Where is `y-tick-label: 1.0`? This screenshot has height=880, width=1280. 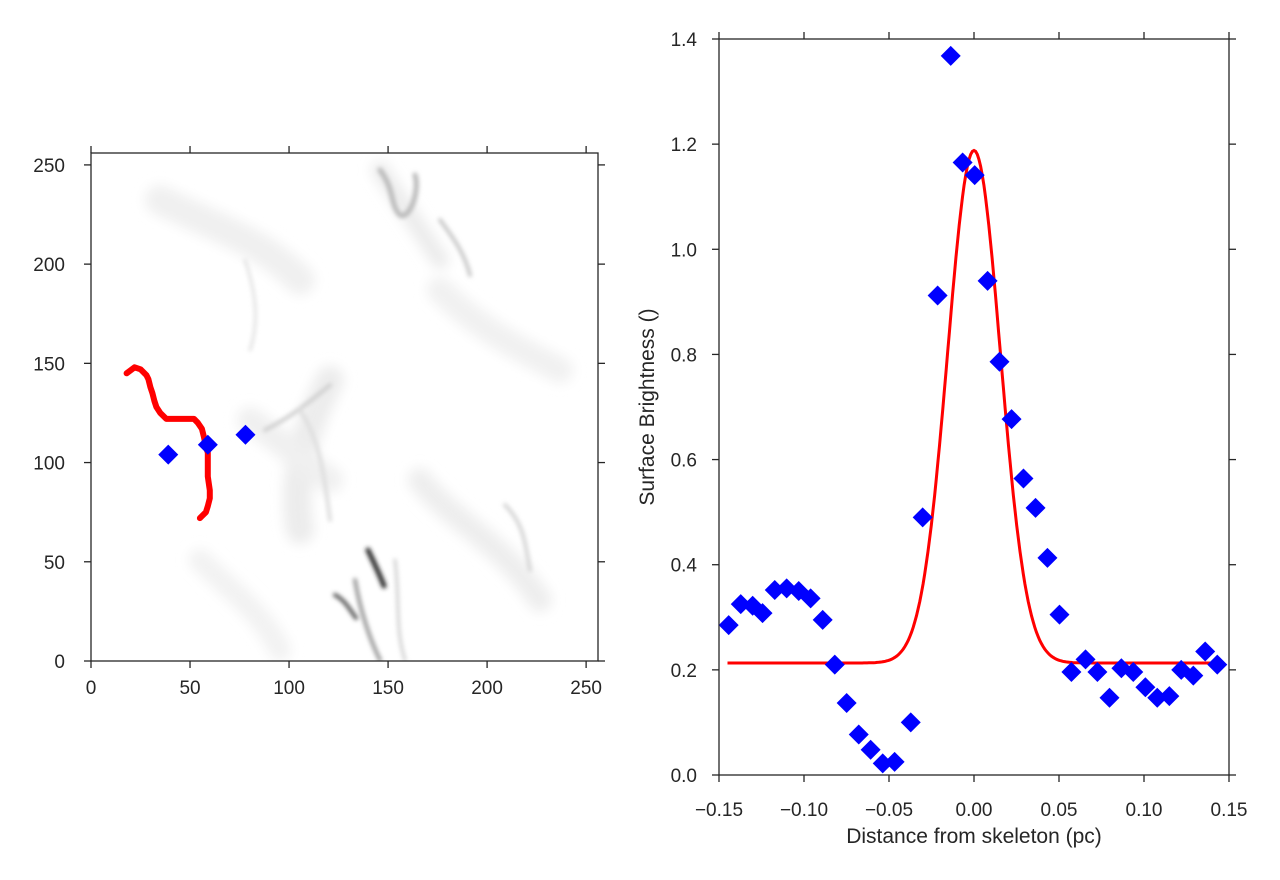
y-tick-label: 1.0 is located at coordinates (684, 250).